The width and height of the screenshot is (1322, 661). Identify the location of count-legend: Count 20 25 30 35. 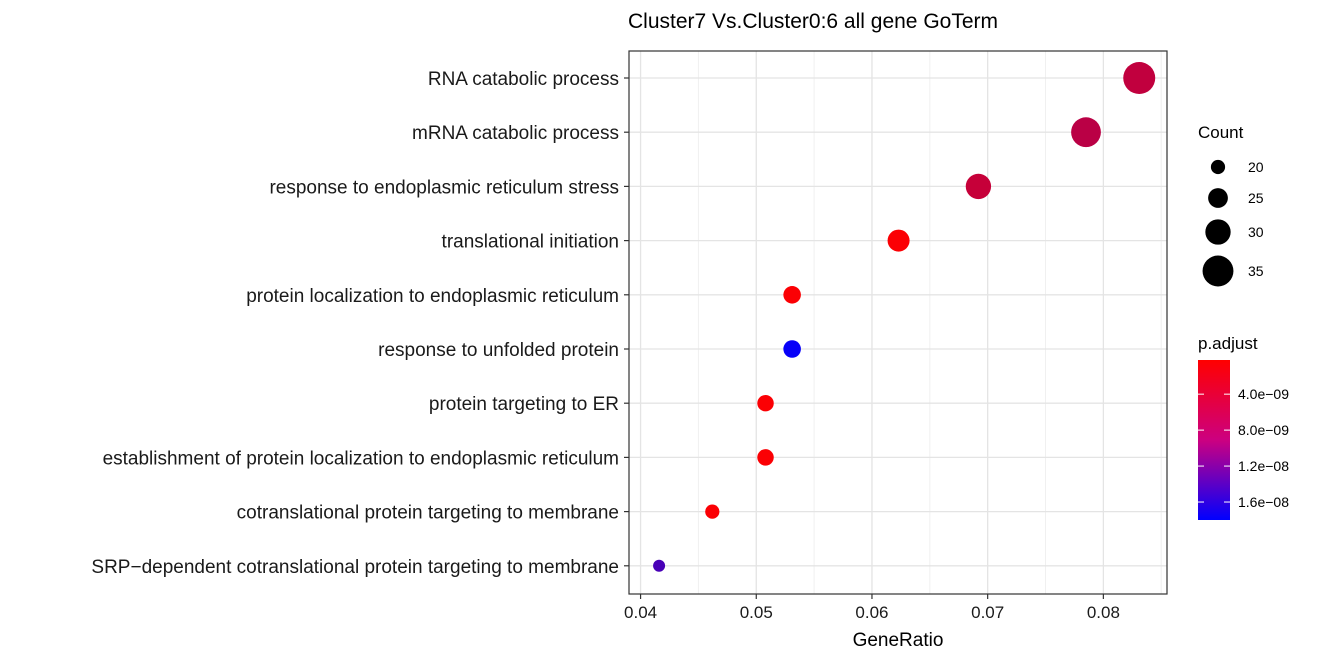
(1231, 205).